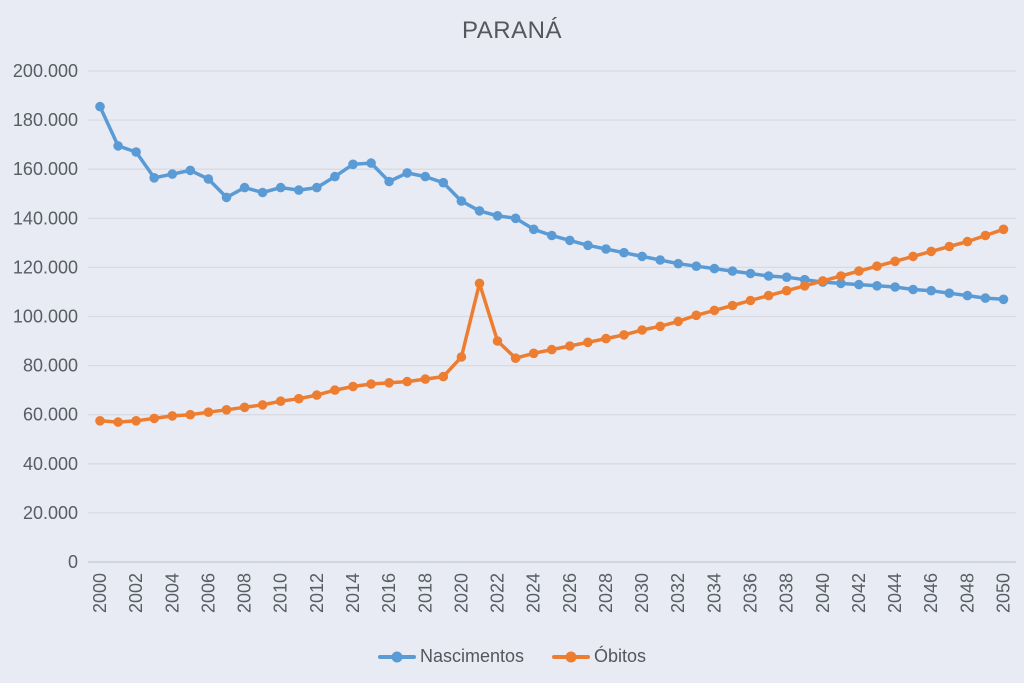  What do you see at coordinates (50, 464) in the screenshot?
I see `y-axis-tick-label: 40.000` at bounding box center [50, 464].